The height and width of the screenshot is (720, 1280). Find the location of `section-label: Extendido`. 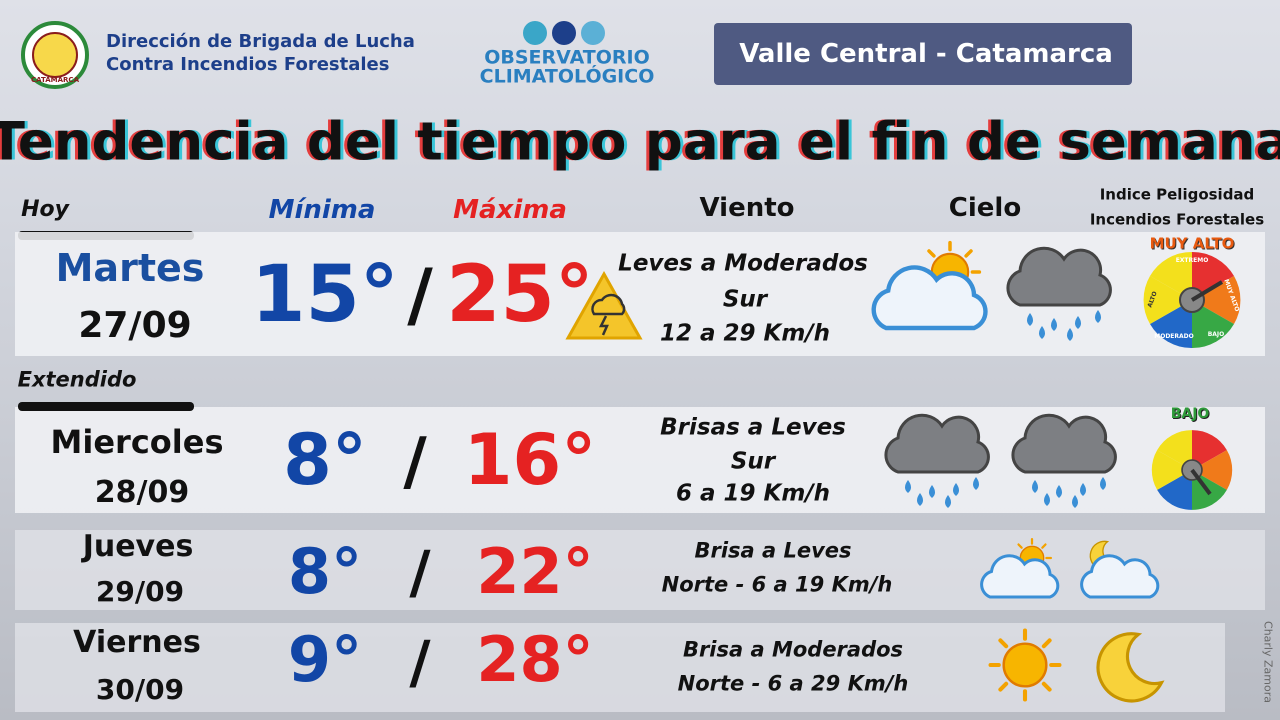

section-label: Extendido is located at coordinates (77, 379).